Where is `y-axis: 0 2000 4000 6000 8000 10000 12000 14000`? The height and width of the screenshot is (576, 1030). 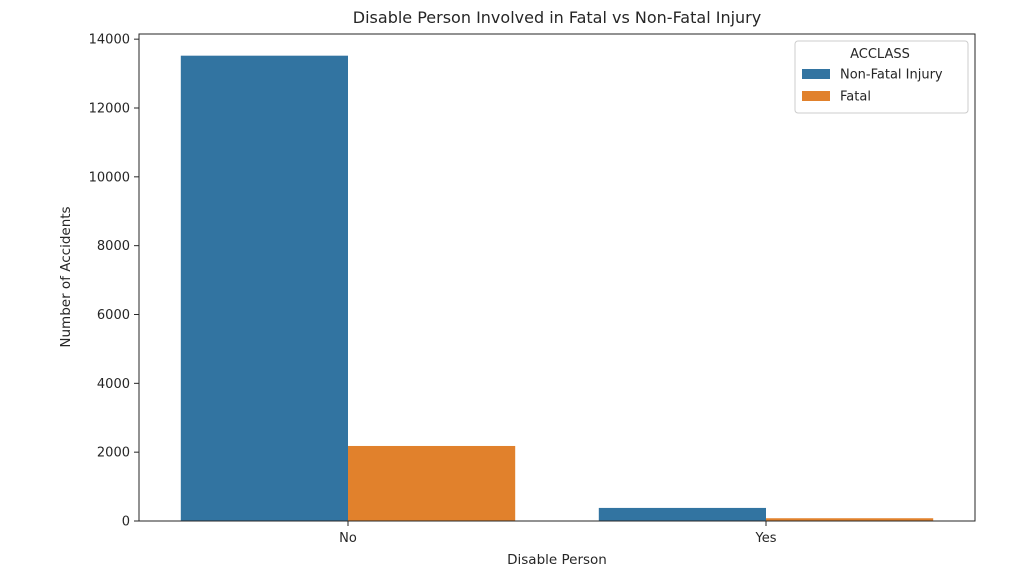 y-axis: 0 2000 4000 6000 8000 10000 12000 14000 is located at coordinates (114, 281).